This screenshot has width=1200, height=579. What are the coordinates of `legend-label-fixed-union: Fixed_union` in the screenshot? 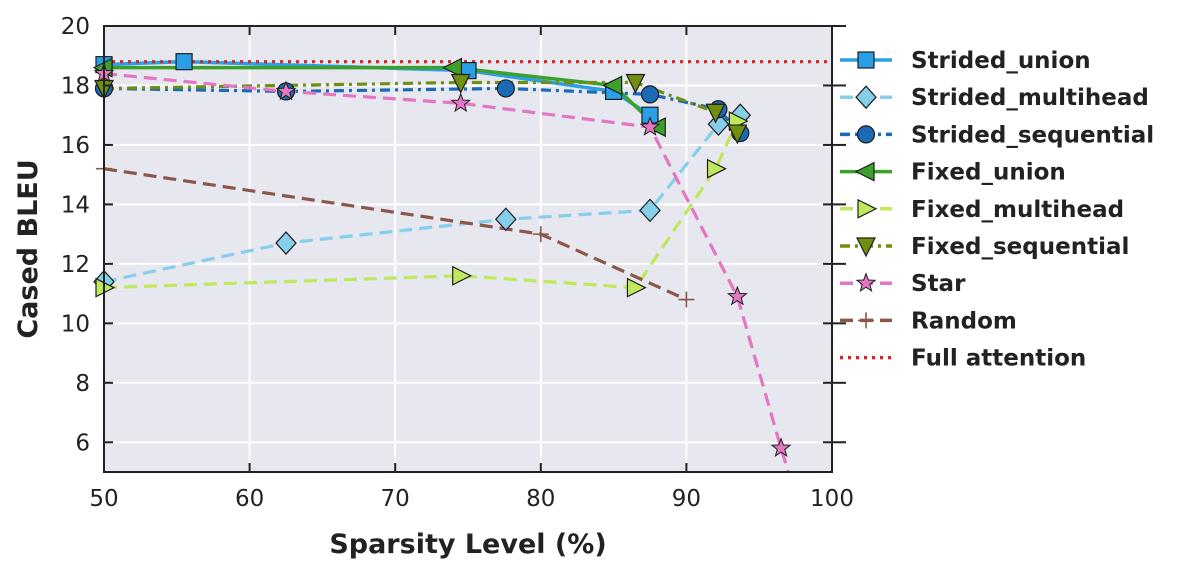 It's located at (988, 173).